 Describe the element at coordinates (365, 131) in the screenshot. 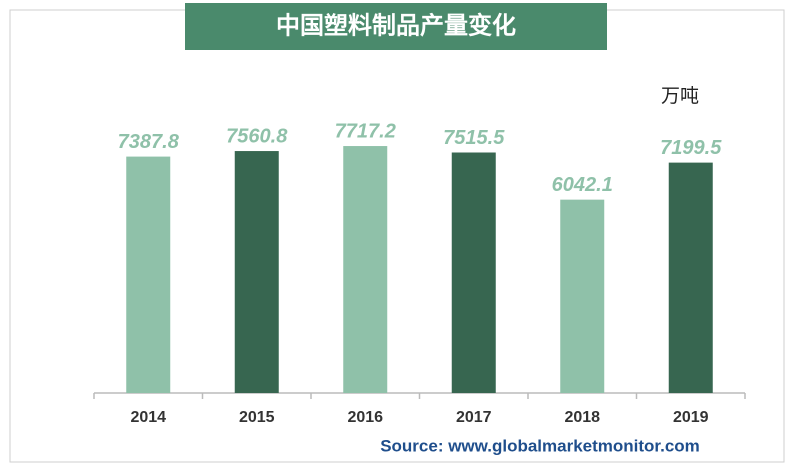

I see `value-label: 7717.2` at that location.